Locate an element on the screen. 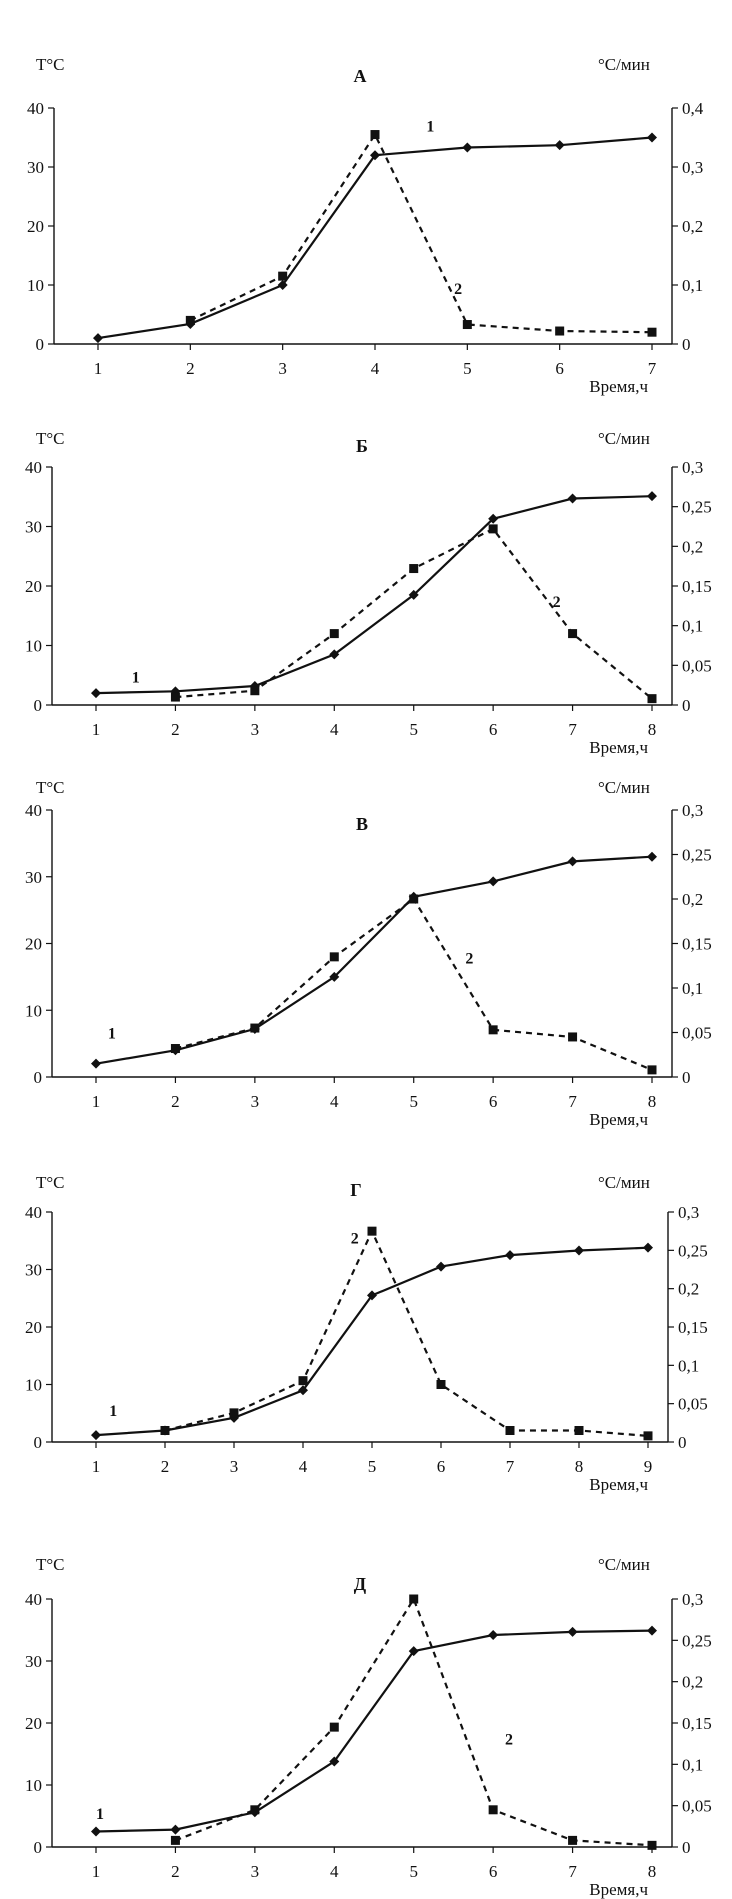 Image resolution: width=732 pixels, height=1899 pixels. panel-title: Г is located at coordinates (355, 1190).